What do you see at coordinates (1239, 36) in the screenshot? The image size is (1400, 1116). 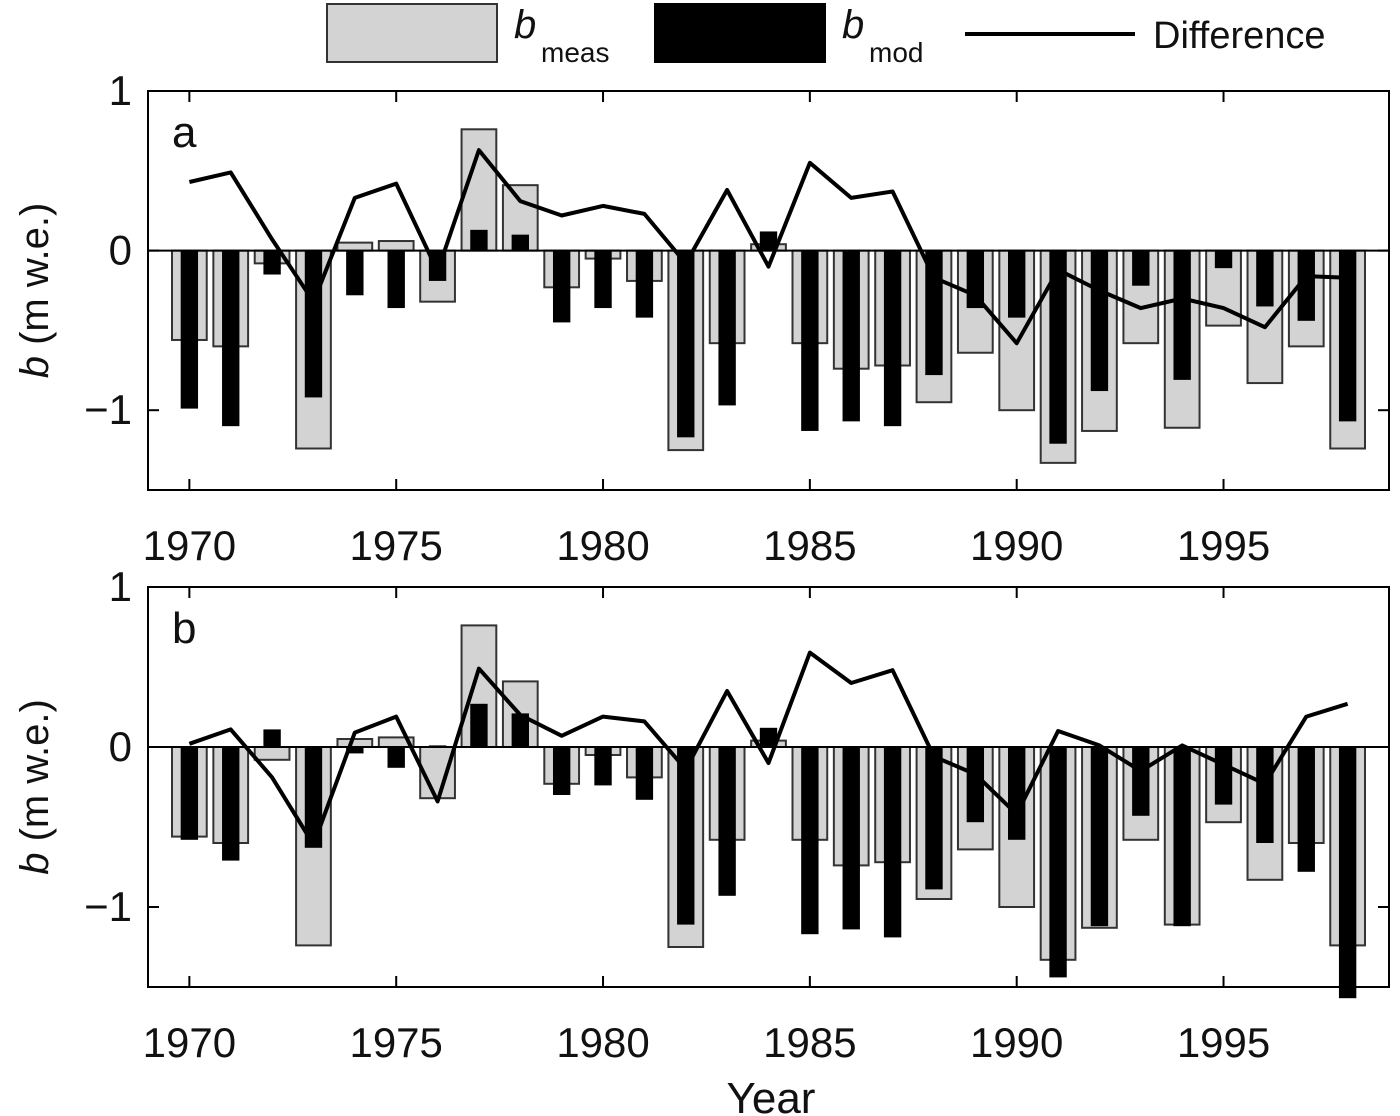 I see `legend-diff-label: Difference` at bounding box center [1239, 36].